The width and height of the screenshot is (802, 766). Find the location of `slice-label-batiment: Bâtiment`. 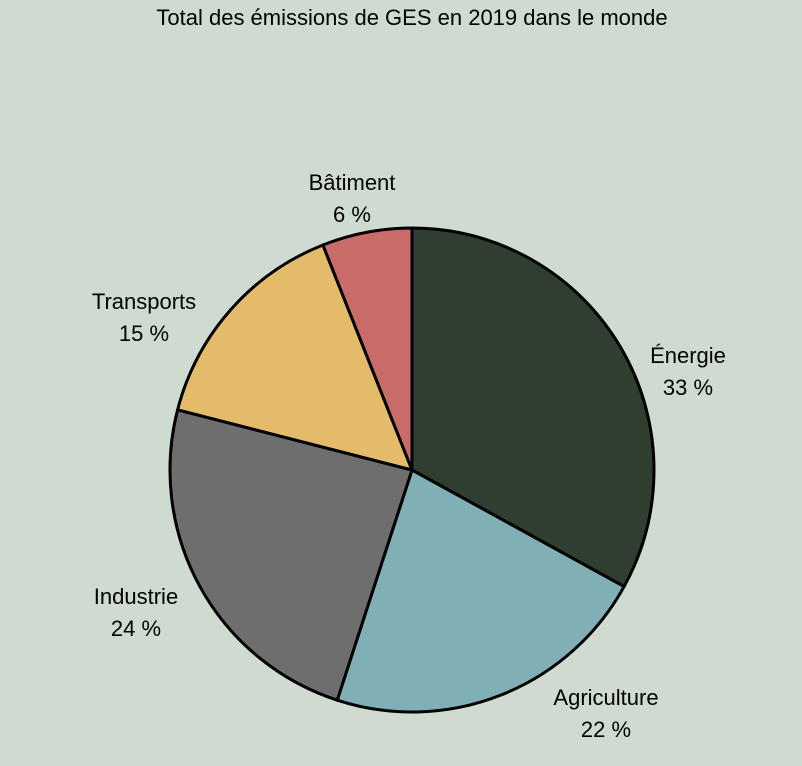

slice-label-batiment: Bâtiment is located at coordinates (352, 182).